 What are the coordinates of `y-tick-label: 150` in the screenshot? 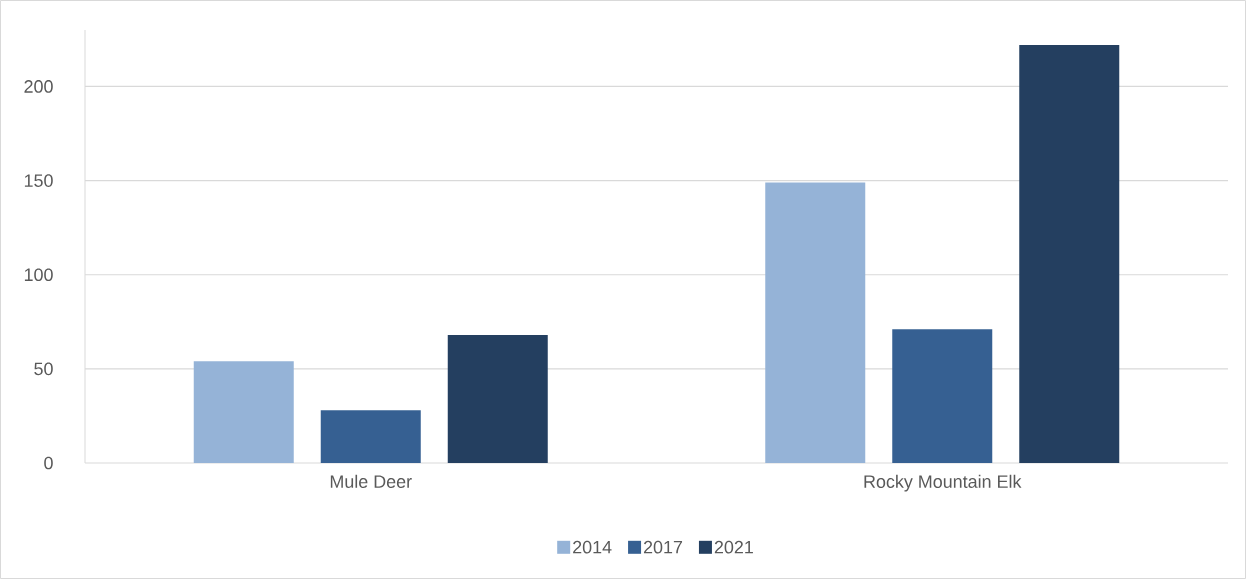 It's located at (38, 180).